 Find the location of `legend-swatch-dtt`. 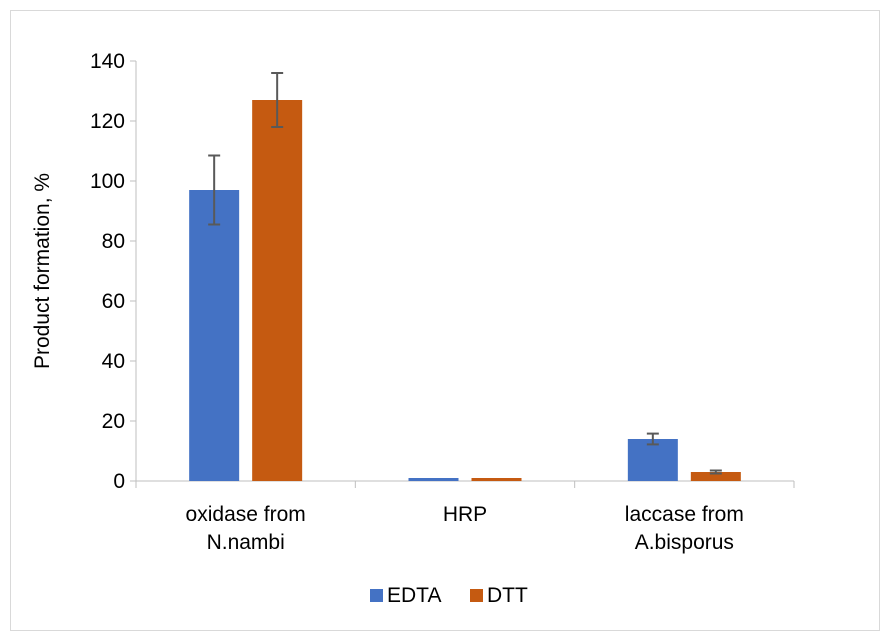

legend-swatch-dtt is located at coordinates (476, 595).